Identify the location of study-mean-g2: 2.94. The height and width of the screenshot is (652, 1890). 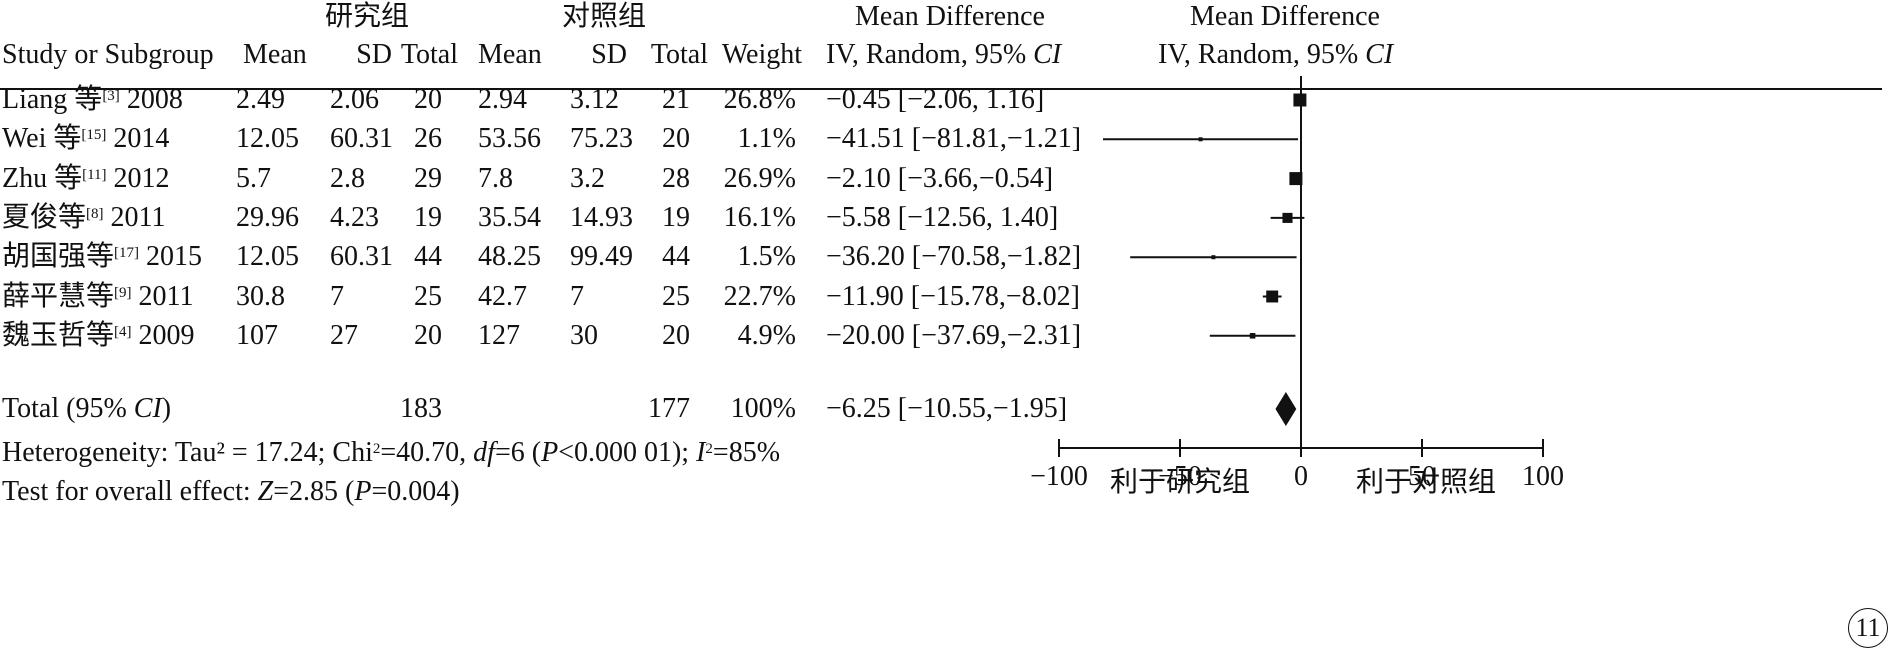
(502, 99).